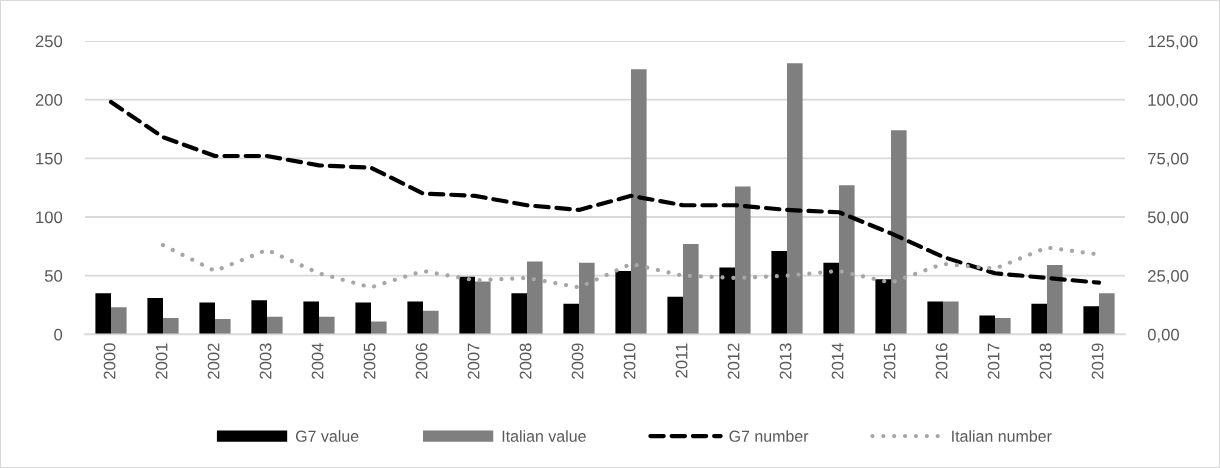 Image resolution: width=1220 pixels, height=468 pixels. I want to click on x-tick-label: 2000, so click(109, 361).